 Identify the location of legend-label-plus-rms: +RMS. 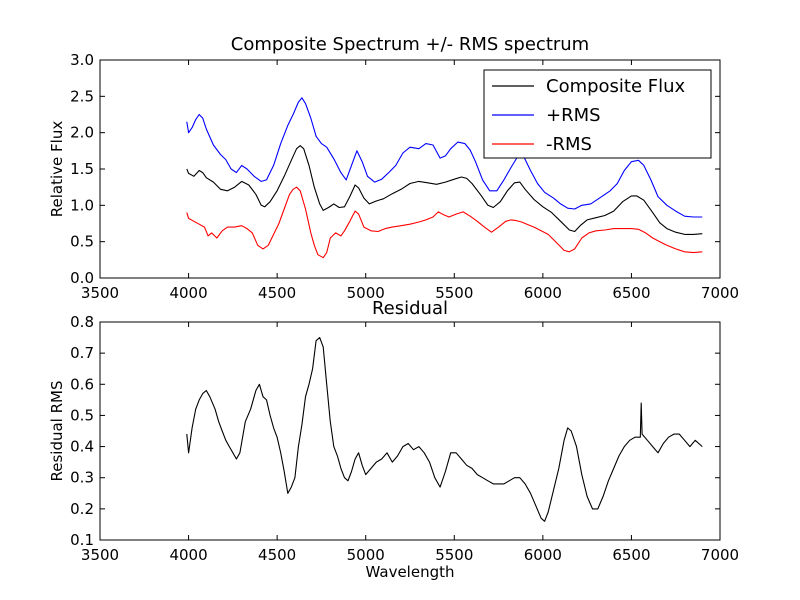
(573, 115).